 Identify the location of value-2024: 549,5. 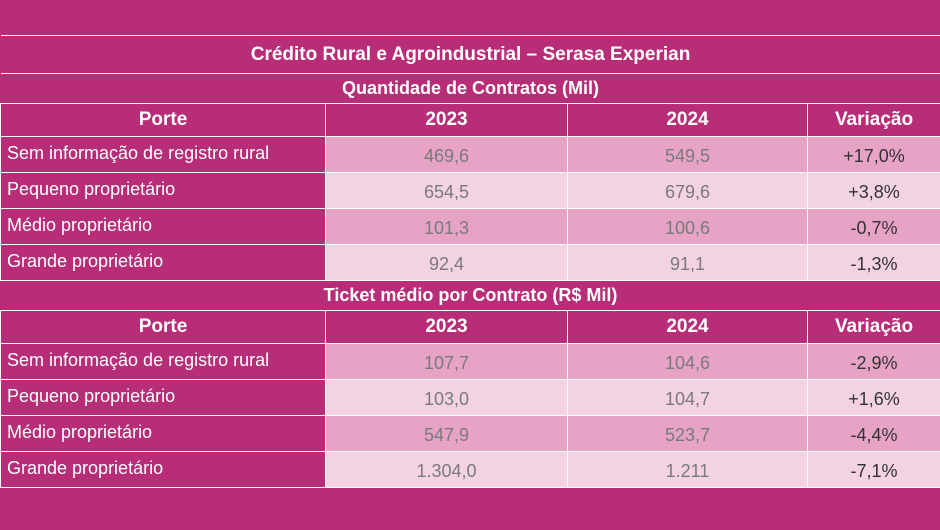
(687, 154).